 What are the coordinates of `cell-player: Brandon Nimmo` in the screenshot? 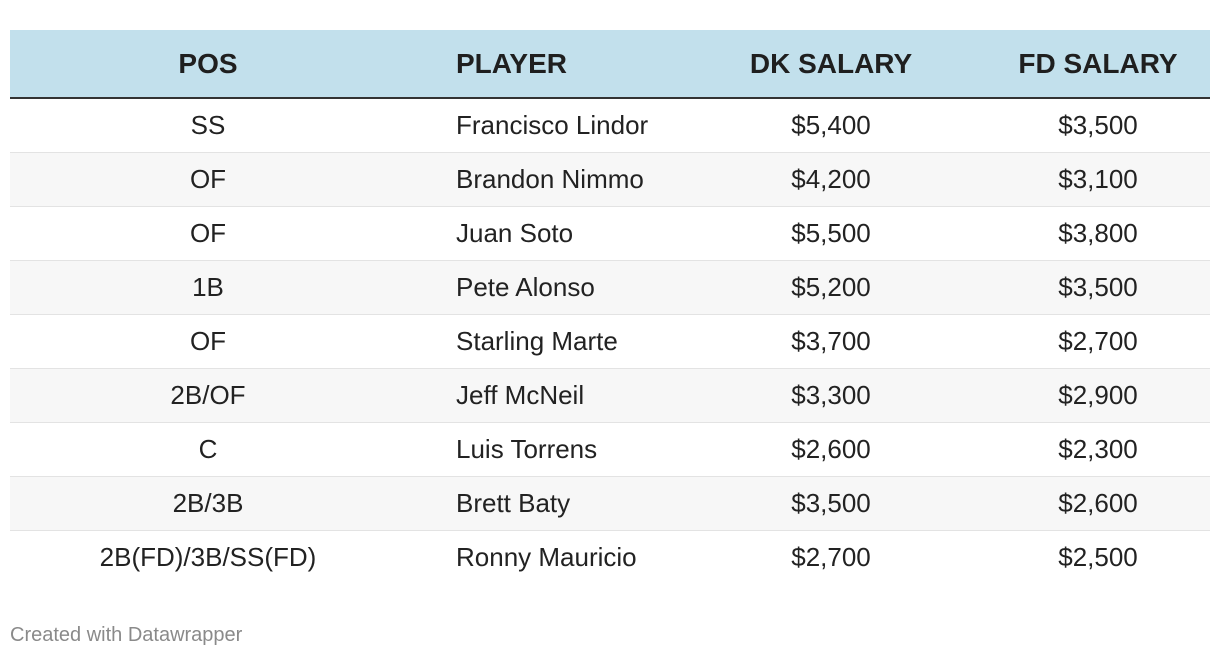 It's located at (541, 179).